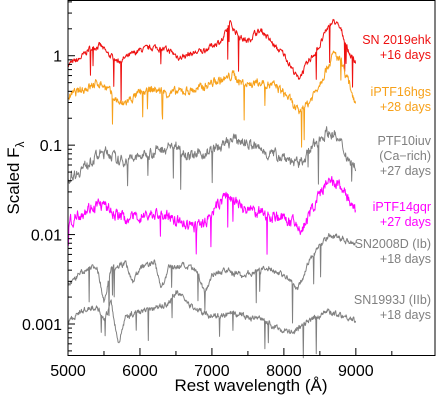 The image size is (437, 400). I want to click on series-label: iPTF14gqr +27 days, so click(402, 214).